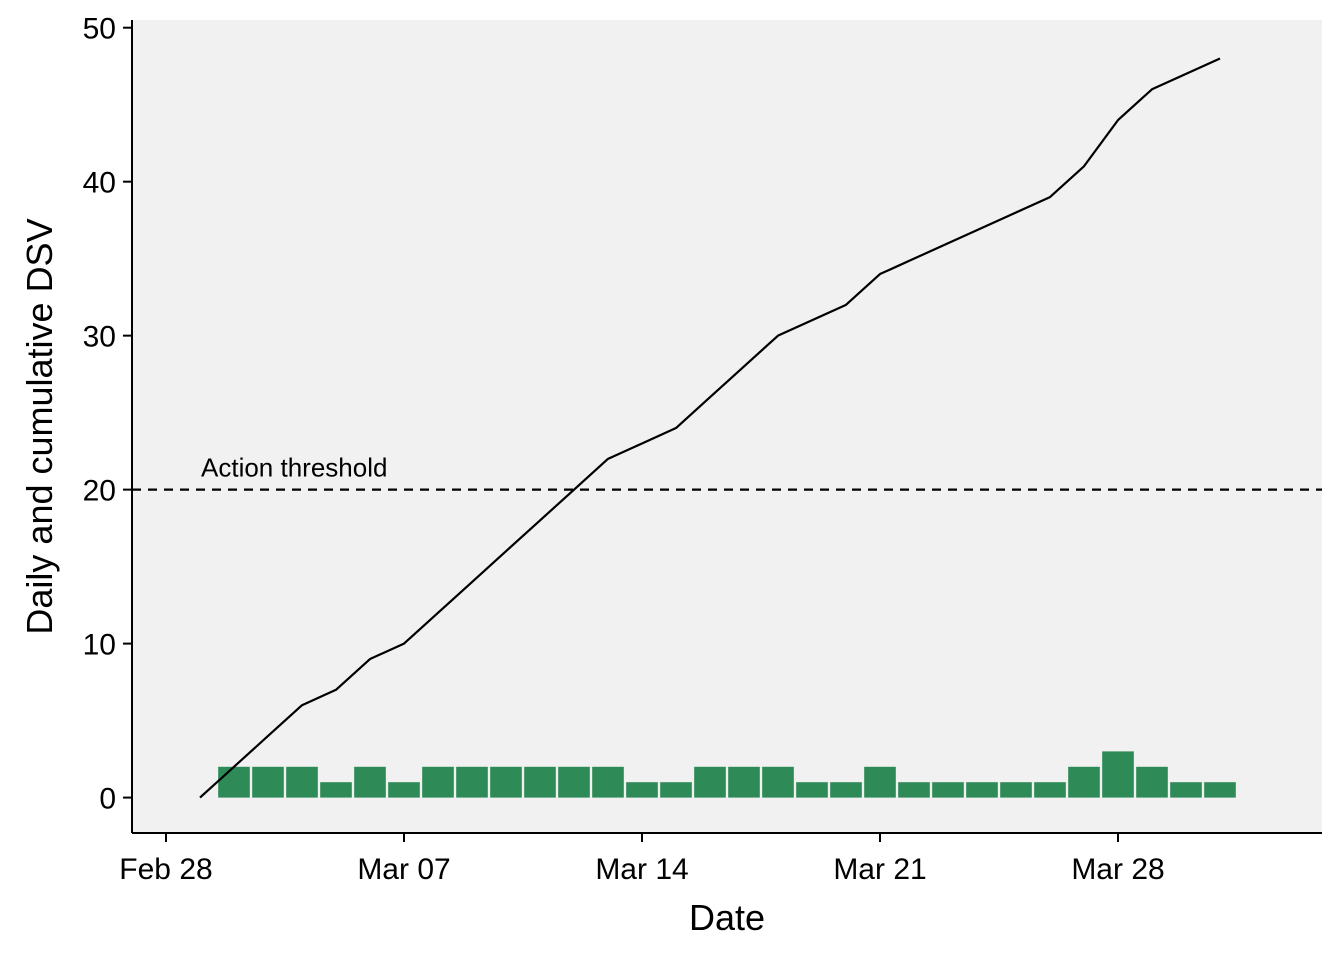 This screenshot has height=965, width=1344. What do you see at coordinates (107, 799) in the screenshot?
I see `y-tick-label: 0` at bounding box center [107, 799].